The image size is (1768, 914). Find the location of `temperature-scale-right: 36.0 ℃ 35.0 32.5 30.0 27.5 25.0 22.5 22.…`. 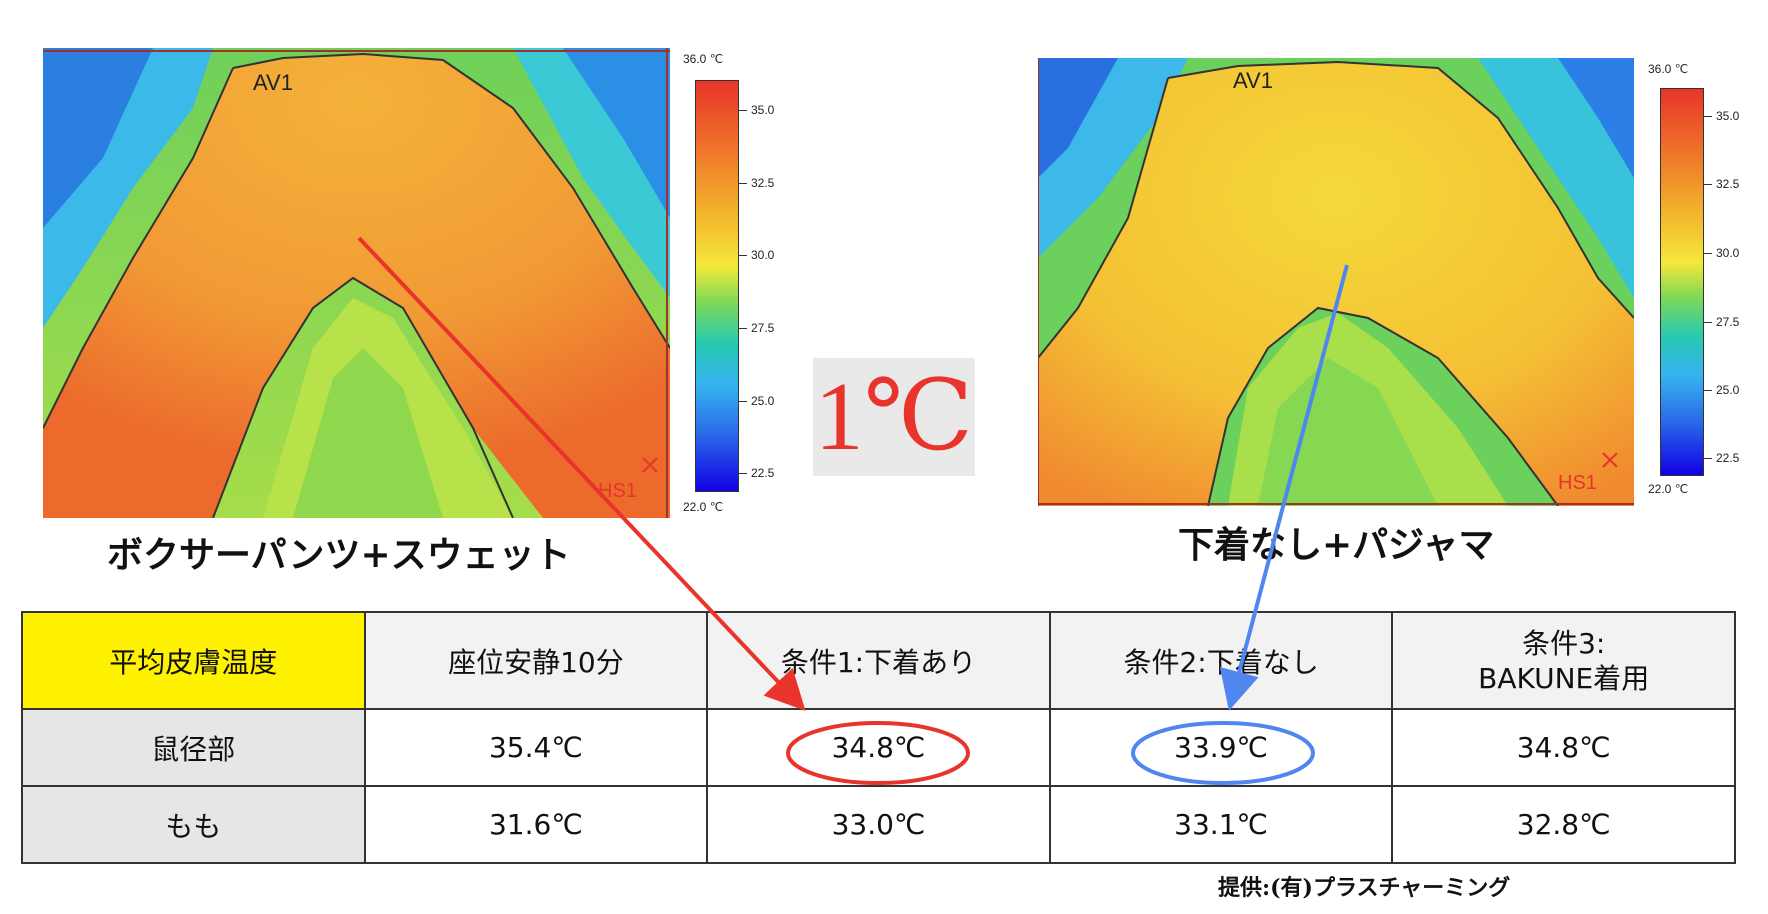

temperature-scale-right: 36.0 ℃ 35.0 32.5 30.0 27.5 25.0 22.5 22.… is located at coordinates (1703, 284).